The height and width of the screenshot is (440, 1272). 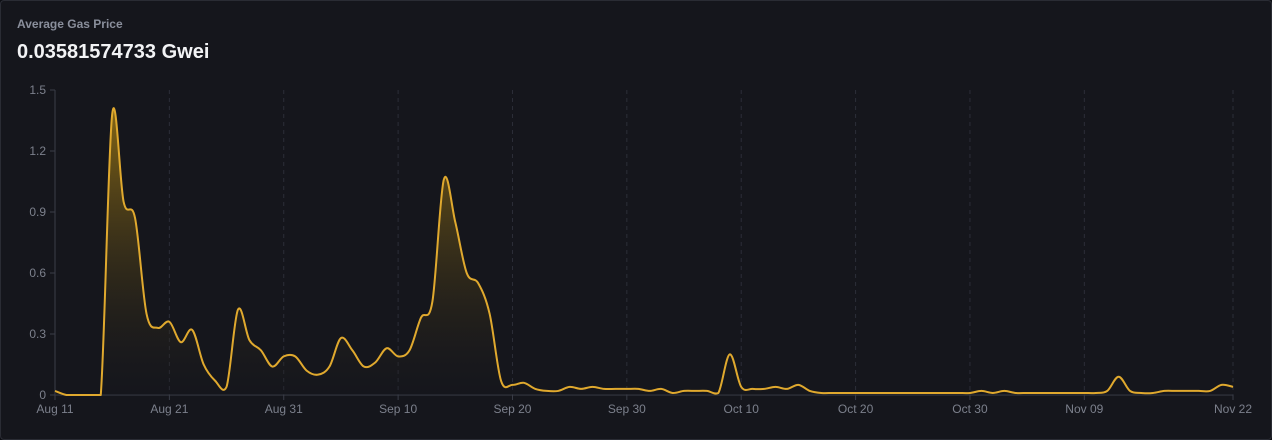 What do you see at coordinates (37, 90) in the screenshot?
I see `y-tick-label: 1.5` at bounding box center [37, 90].